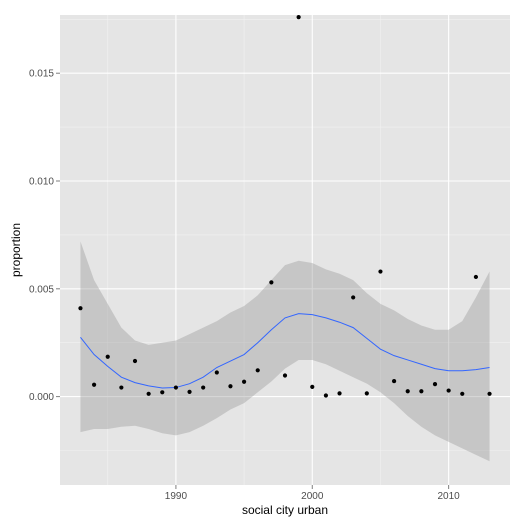 The height and width of the screenshot is (525, 525). Describe the element at coordinates (449, 496) in the screenshot. I see `x-tick-label: 2010` at that location.